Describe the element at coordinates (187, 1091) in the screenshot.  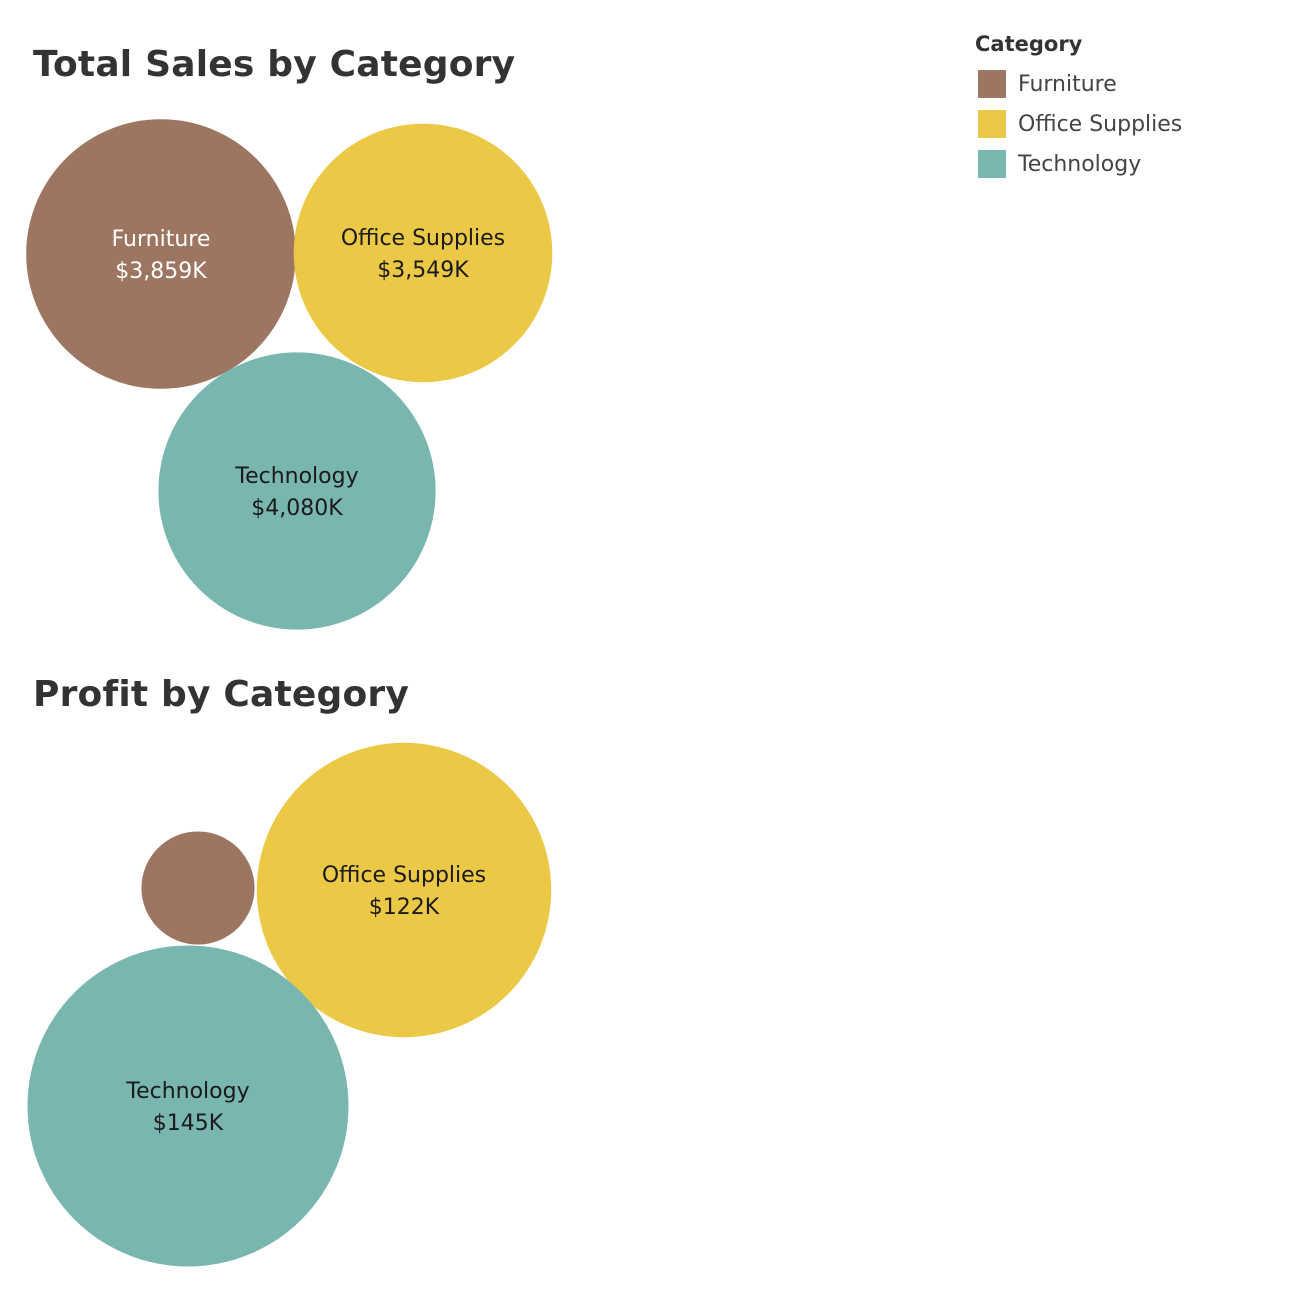
I see `profit-bubble-category-label-technology: Technology` at that location.